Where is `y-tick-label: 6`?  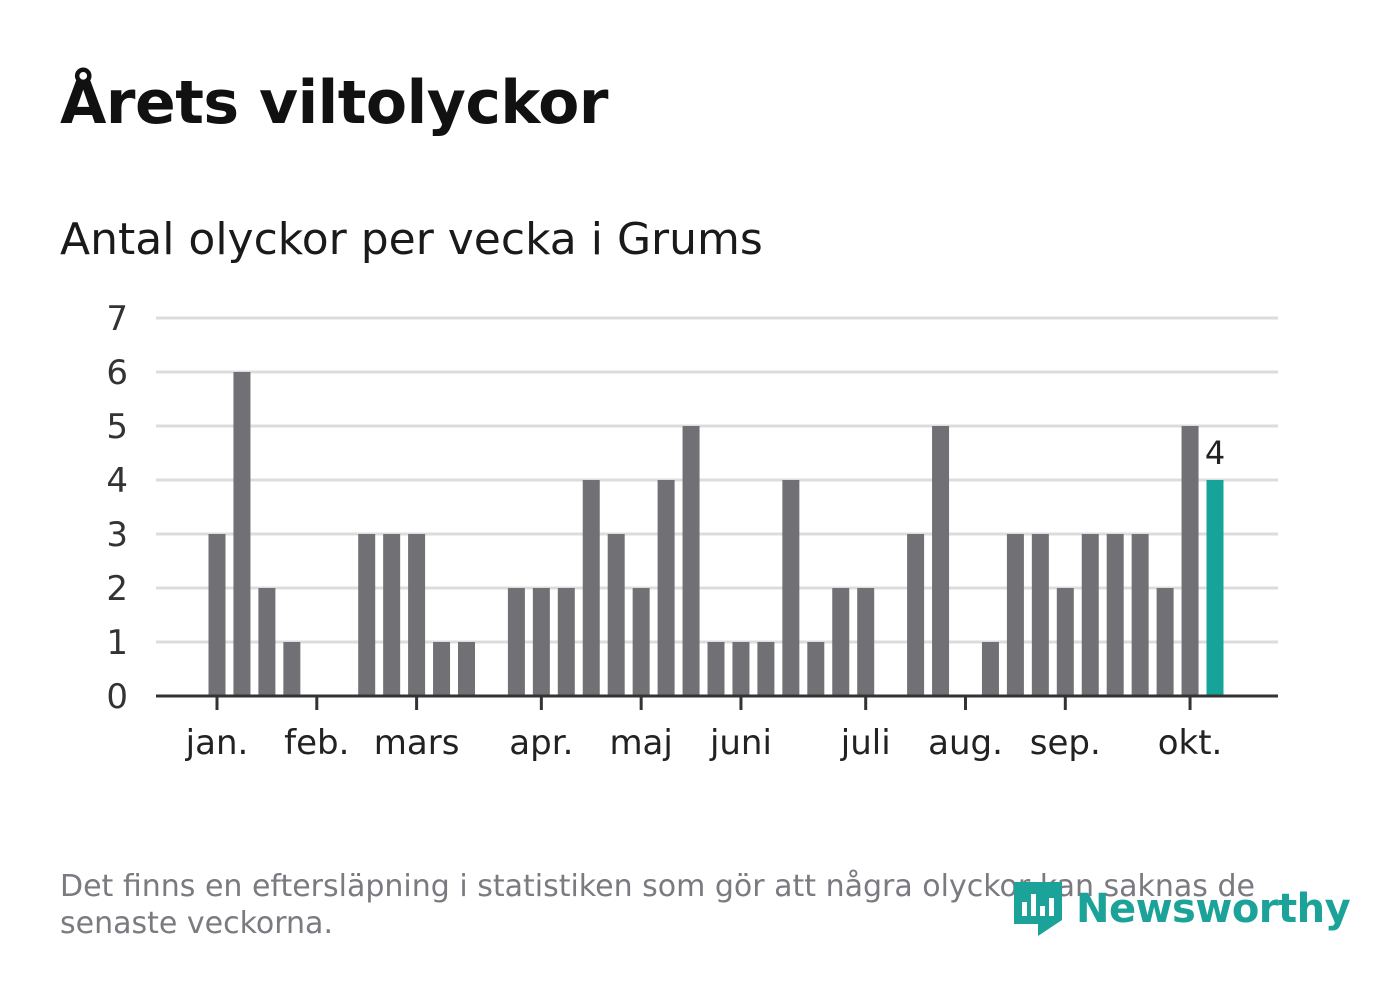
y-tick-label: 6 is located at coordinates (117, 373).